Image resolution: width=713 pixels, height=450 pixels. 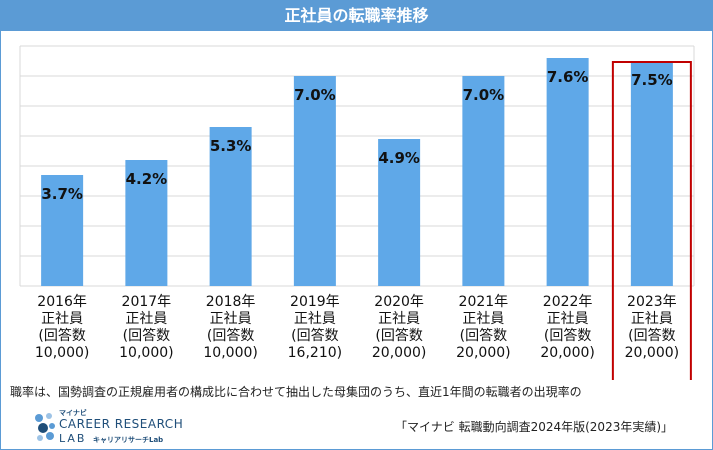 What do you see at coordinates (230, 335) in the screenshot?
I see `category-label-2-2: (回答数` at bounding box center [230, 335].